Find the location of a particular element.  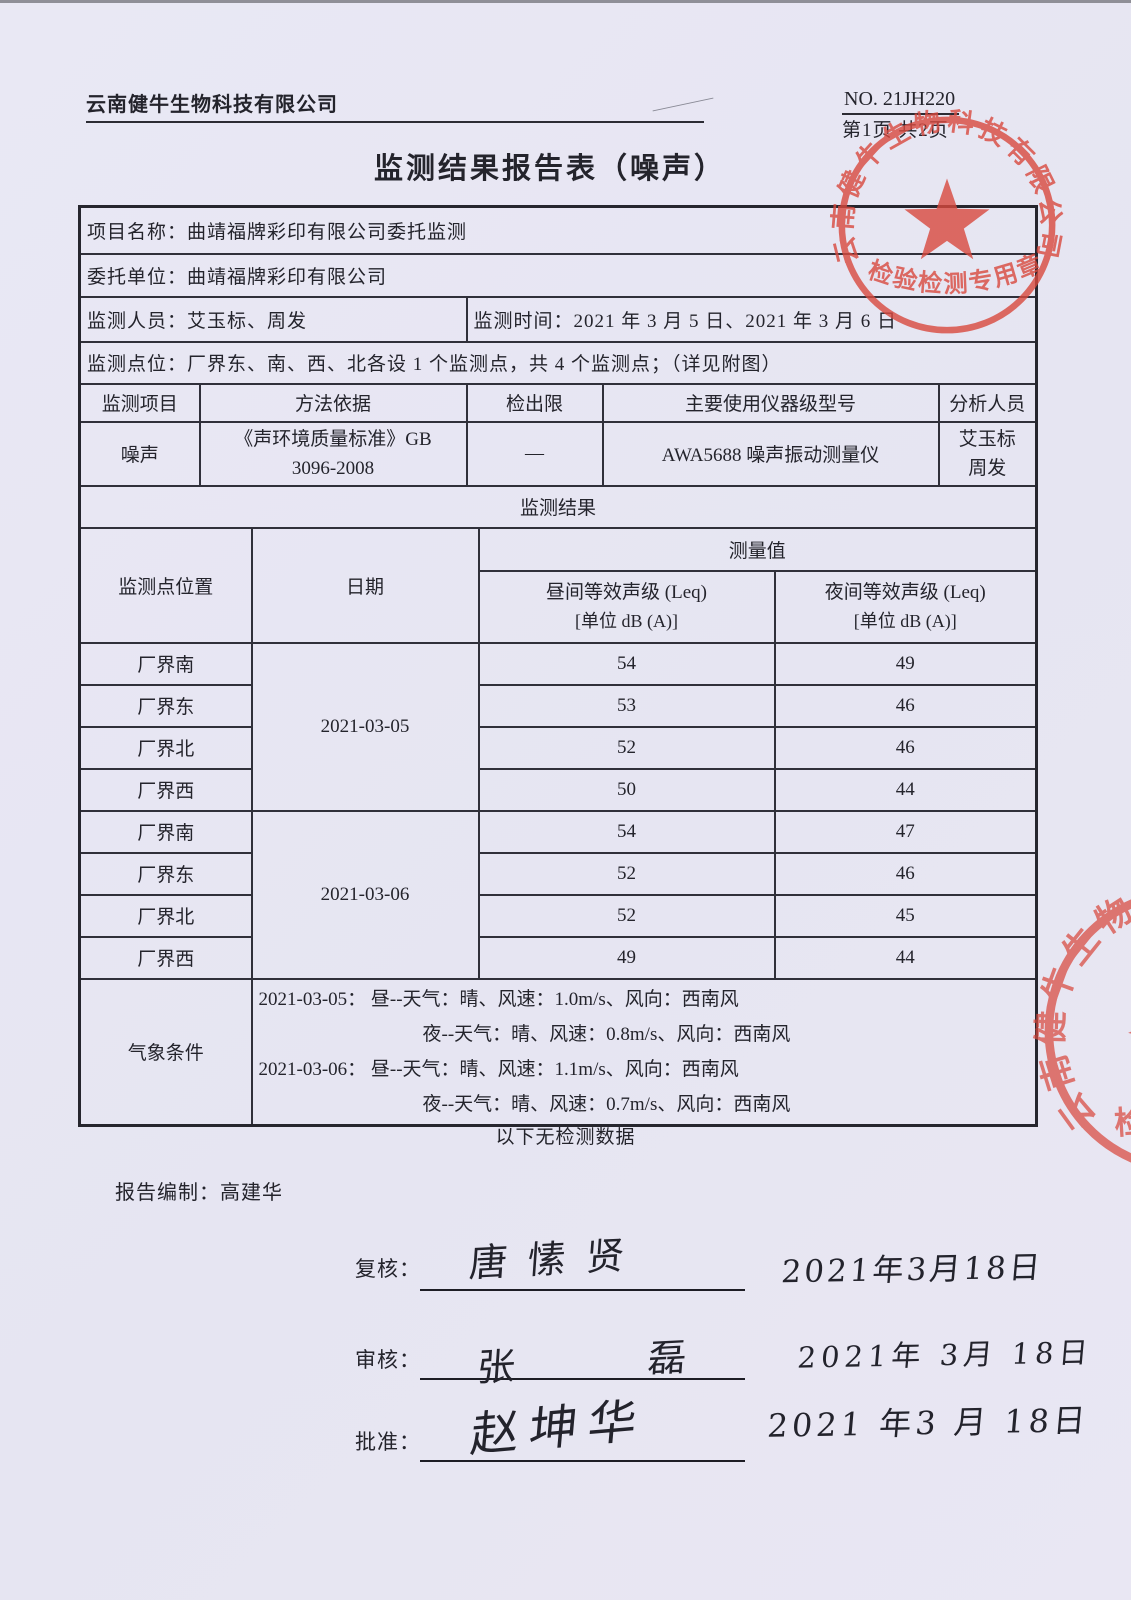

table-row: 厂界南 2021-03-05 54 49 is located at coordinates (558, 726).